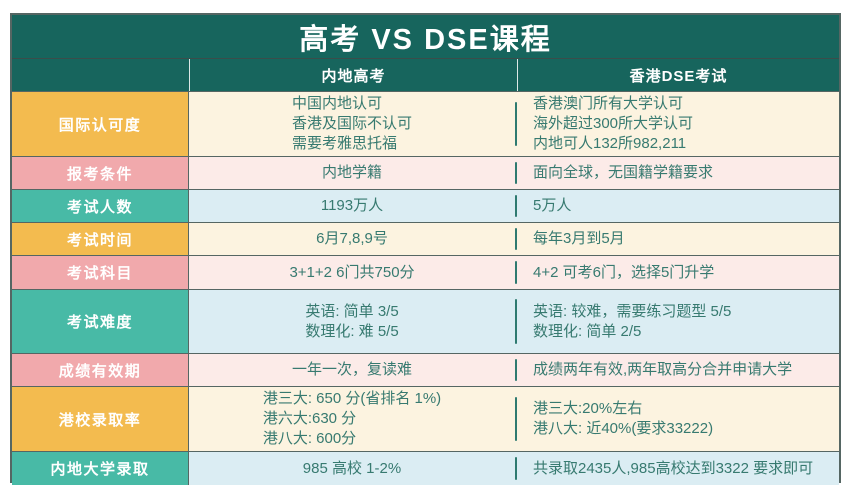 The height and width of the screenshot is (493, 863). I want to click on gaokao-cell: 内地学籍, so click(352, 173).